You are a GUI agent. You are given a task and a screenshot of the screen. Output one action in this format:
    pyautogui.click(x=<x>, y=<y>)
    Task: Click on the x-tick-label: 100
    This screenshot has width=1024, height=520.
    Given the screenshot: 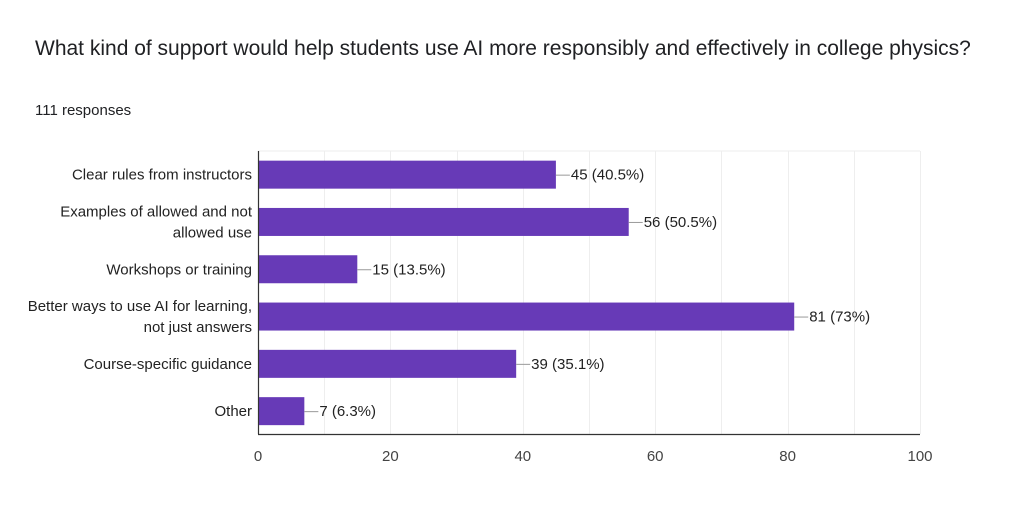 What is the action you would take?
    pyautogui.click(x=919, y=456)
    